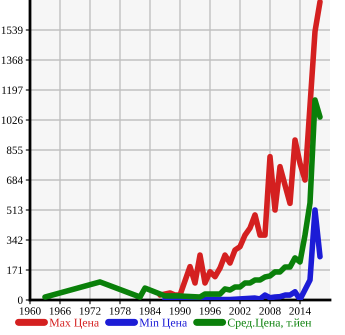 The height and width of the screenshot is (335, 345). I want to click on x-tick-label: 2002, so click(239, 311).